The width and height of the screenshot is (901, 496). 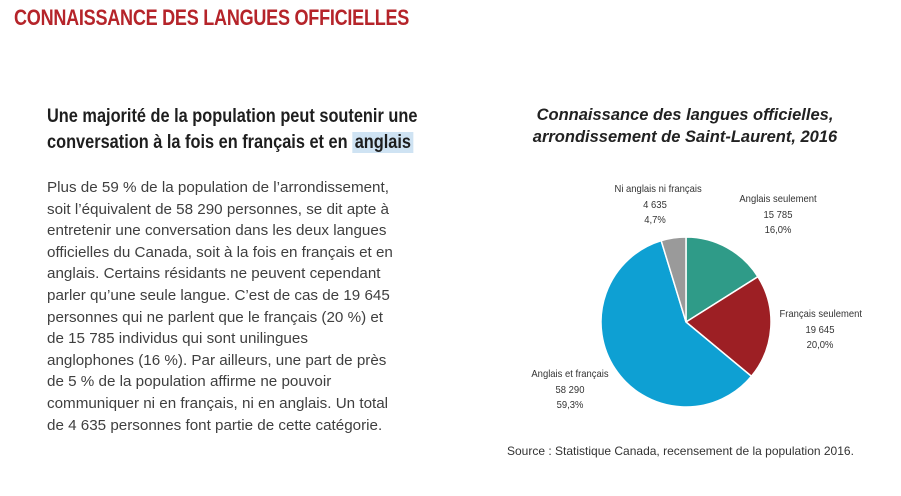 I want to click on label-english-only-value: 15 785, so click(x=778, y=214).